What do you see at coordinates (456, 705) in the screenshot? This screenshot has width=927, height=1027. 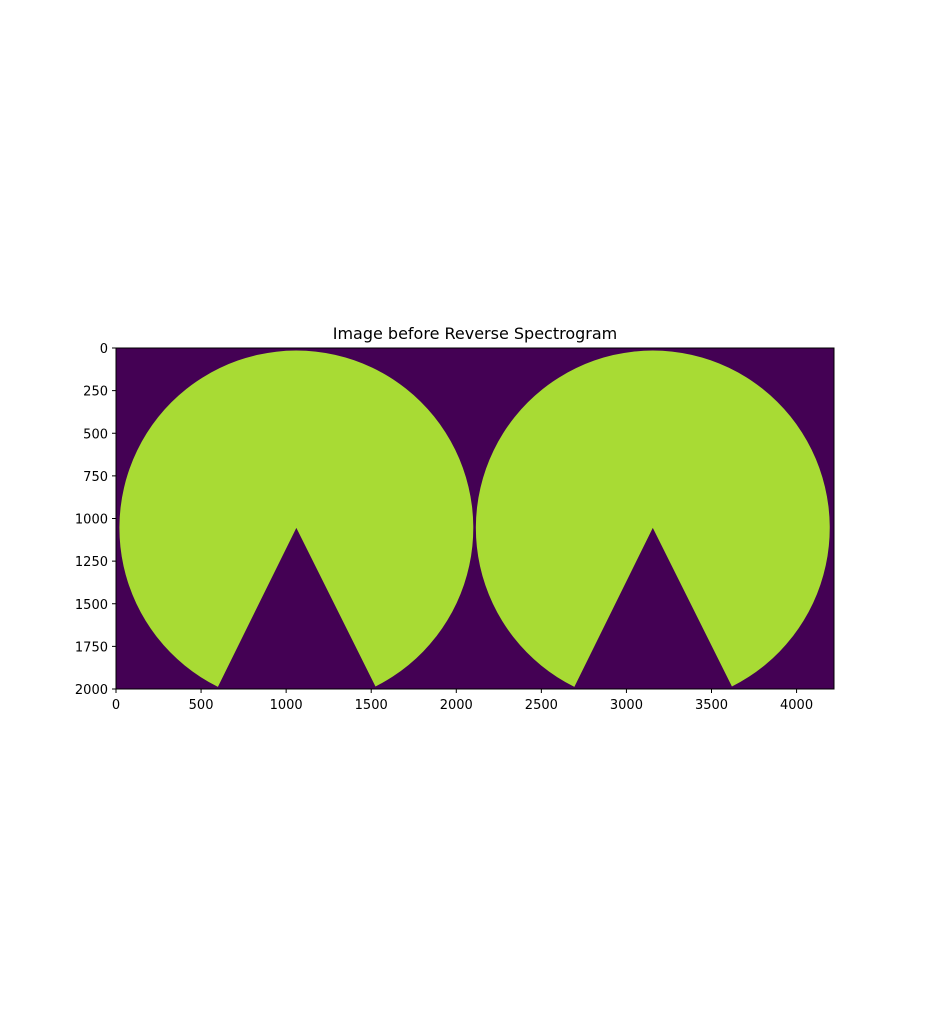 I see `x-tick-label: 2000` at bounding box center [456, 705].